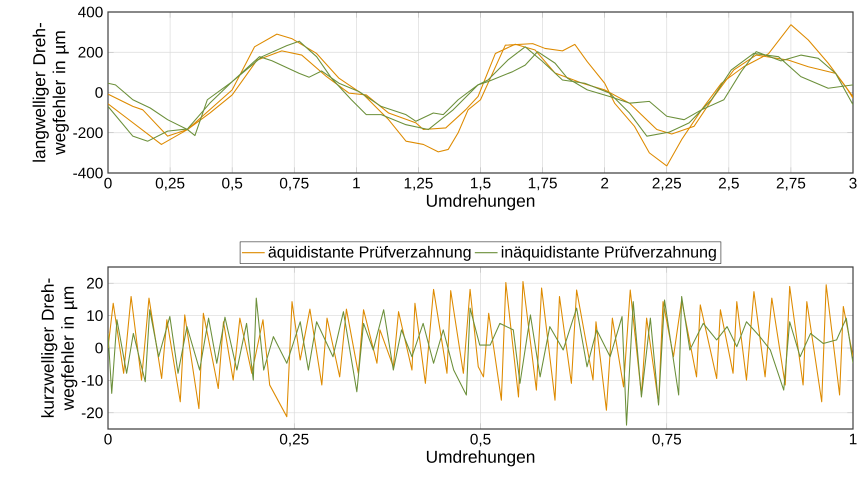 The height and width of the screenshot is (483, 865). I want to click on y-tick-label: 10, so click(95, 316).